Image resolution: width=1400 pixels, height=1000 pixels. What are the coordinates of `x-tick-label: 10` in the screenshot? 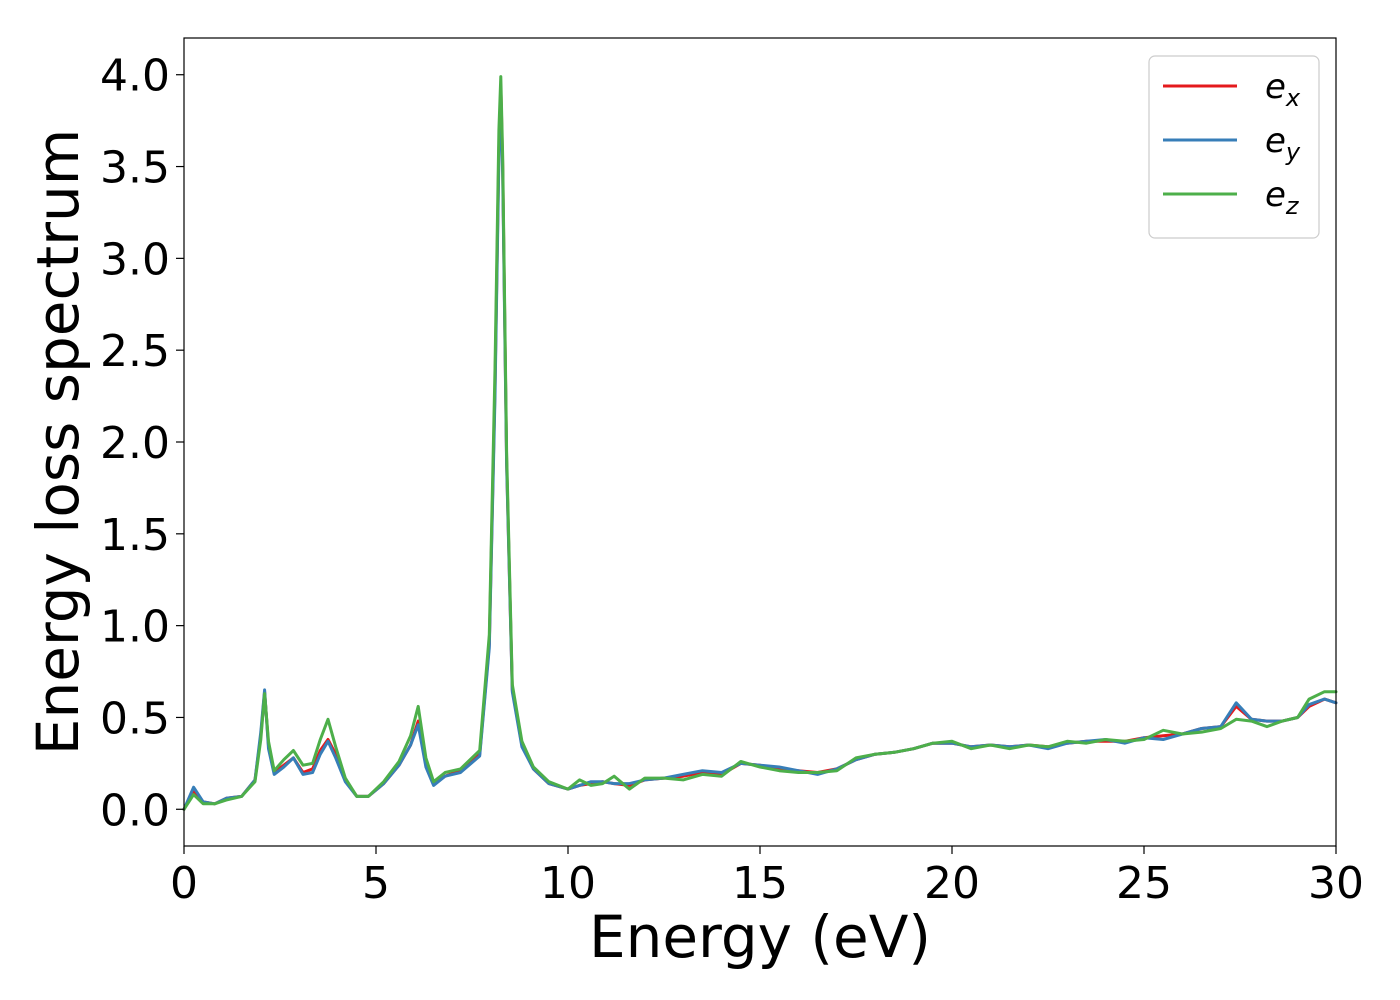 It's located at (568, 883).